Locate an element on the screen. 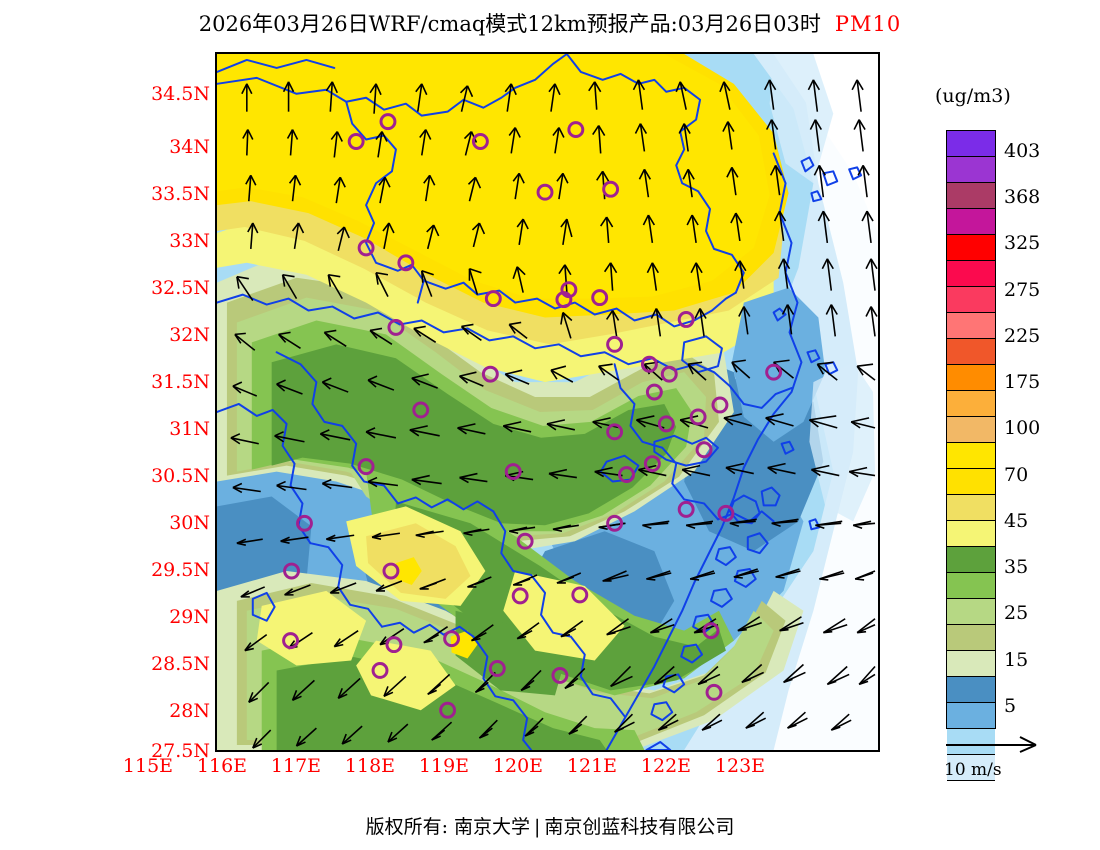 The width and height of the screenshot is (1100, 850). footer-copyright: 版权所有: 南京大学 | 南京创蓝科技有限公司 is located at coordinates (550, 825).